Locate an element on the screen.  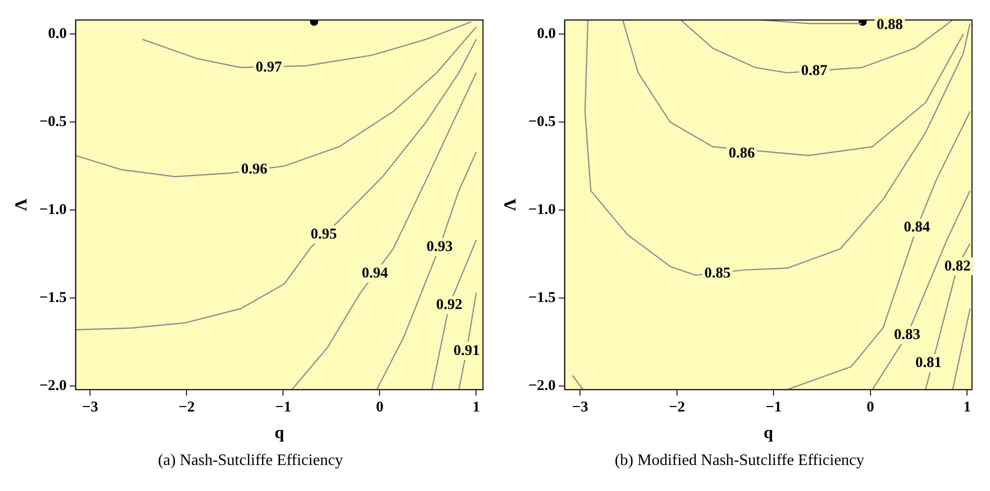
annotation: 0.83 is located at coordinates (907, 334).